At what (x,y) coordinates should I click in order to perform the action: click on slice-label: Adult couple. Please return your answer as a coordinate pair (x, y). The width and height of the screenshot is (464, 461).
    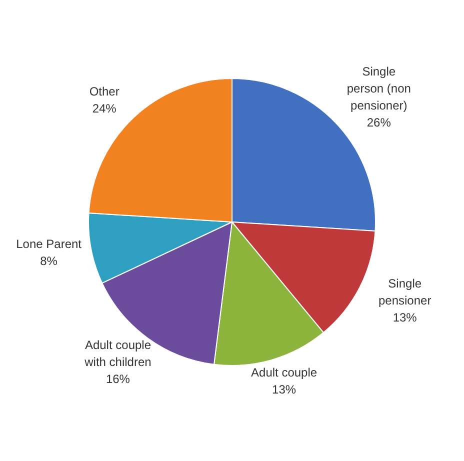
    Looking at the image, I should click on (284, 373).